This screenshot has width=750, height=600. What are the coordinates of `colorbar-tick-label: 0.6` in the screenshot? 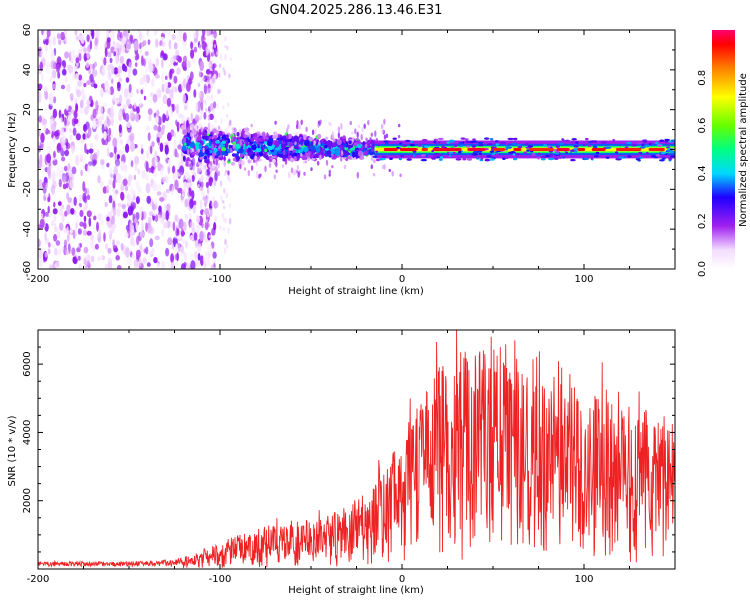 It's located at (702, 126).